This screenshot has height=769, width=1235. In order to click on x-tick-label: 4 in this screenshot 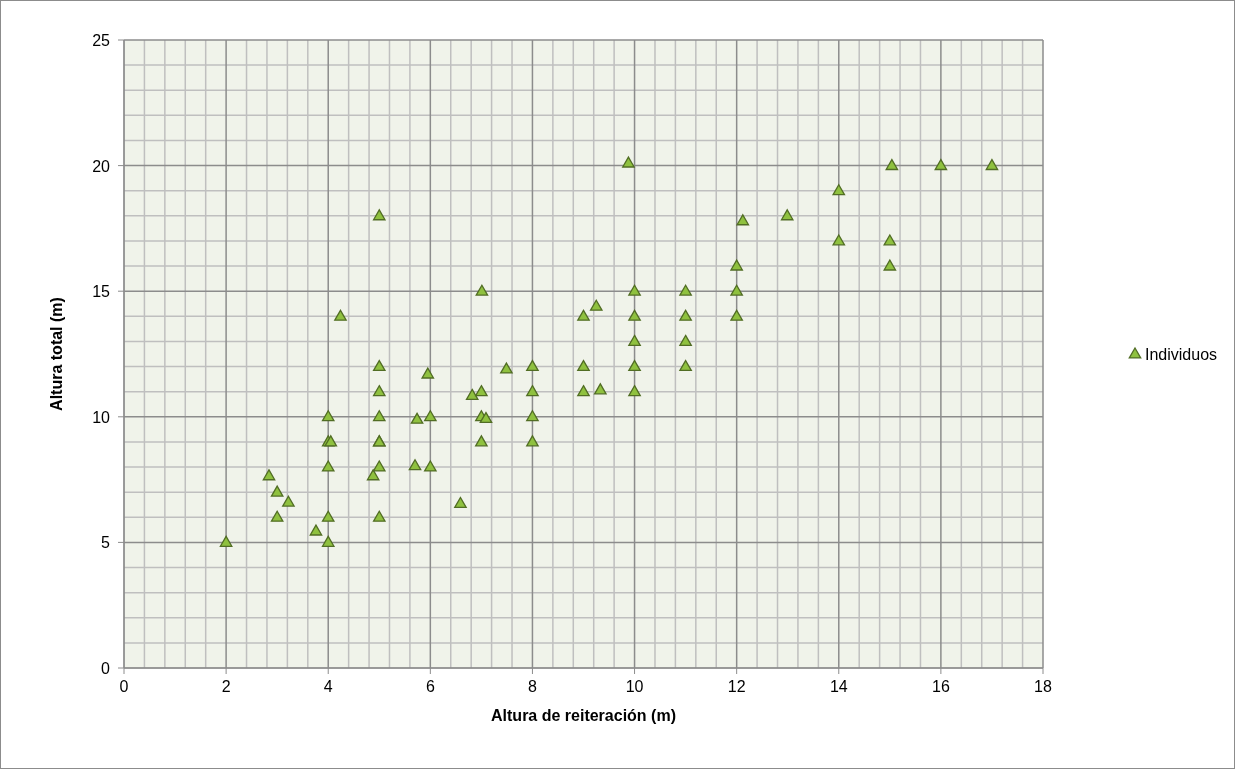, I will do `click(328, 686)`.